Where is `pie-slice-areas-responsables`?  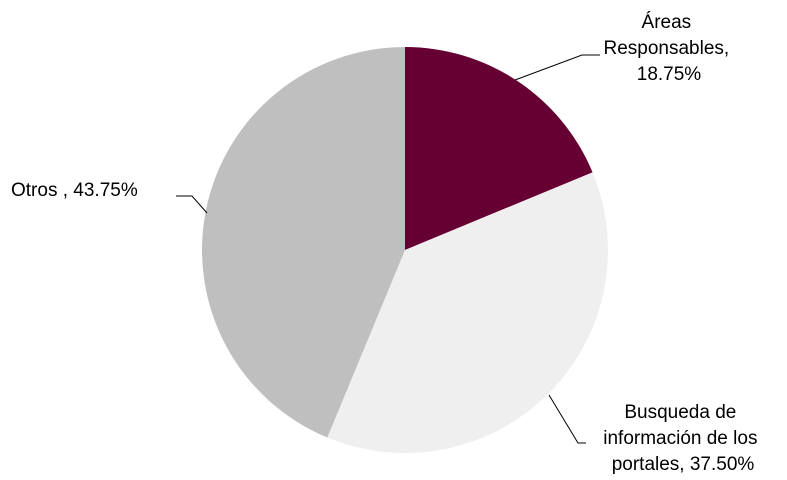
pie-slice-areas-responsables is located at coordinates (499, 148).